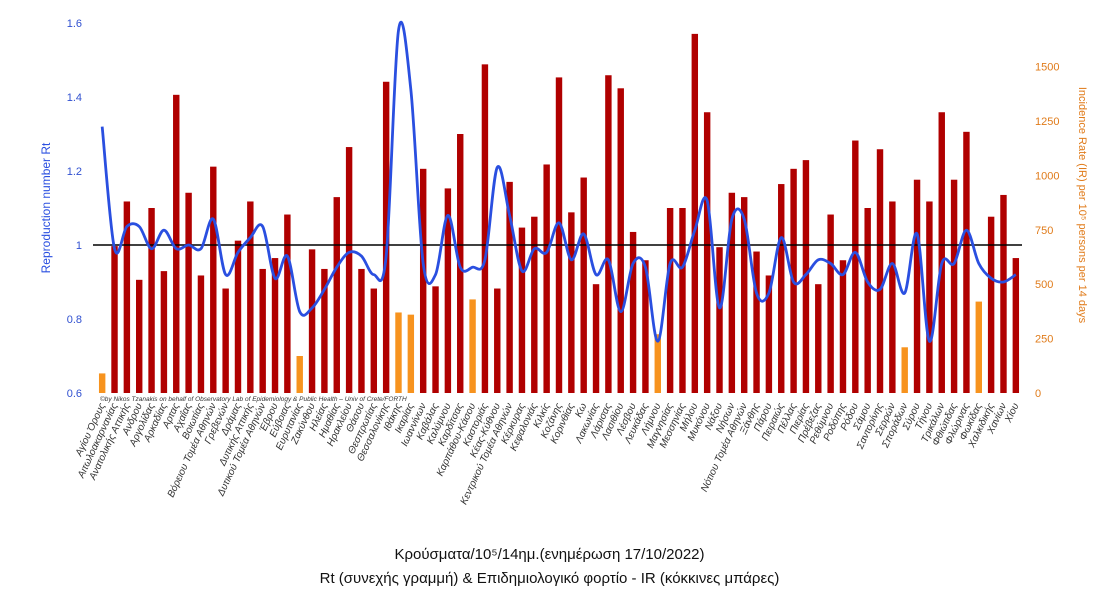 The height and width of the screenshot is (614, 1099). Describe the element at coordinates (1038, 394) in the screenshot. I see `right-tick-label: 0` at that location.